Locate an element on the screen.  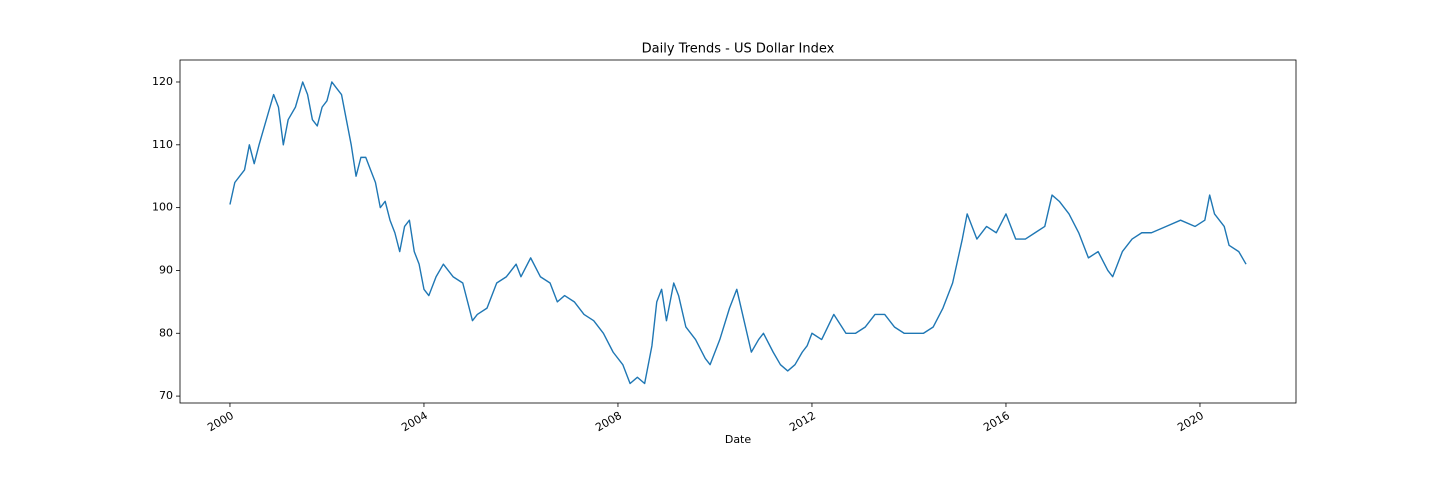
y-tick-label: 100 is located at coordinates (162, 207).